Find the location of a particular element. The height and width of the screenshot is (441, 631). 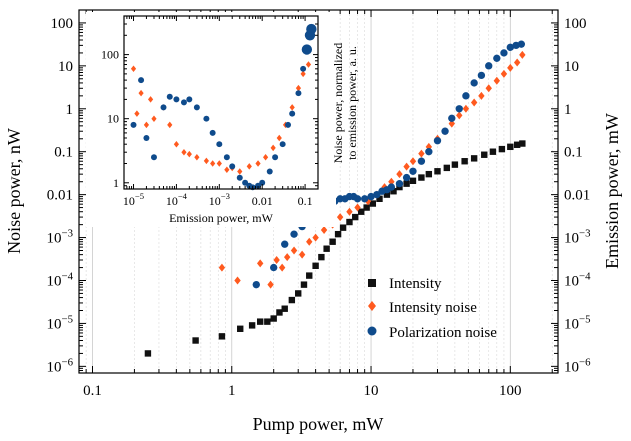

inset-x-tick-label-0-1: 0.1 is located at coordinates (305, 201).